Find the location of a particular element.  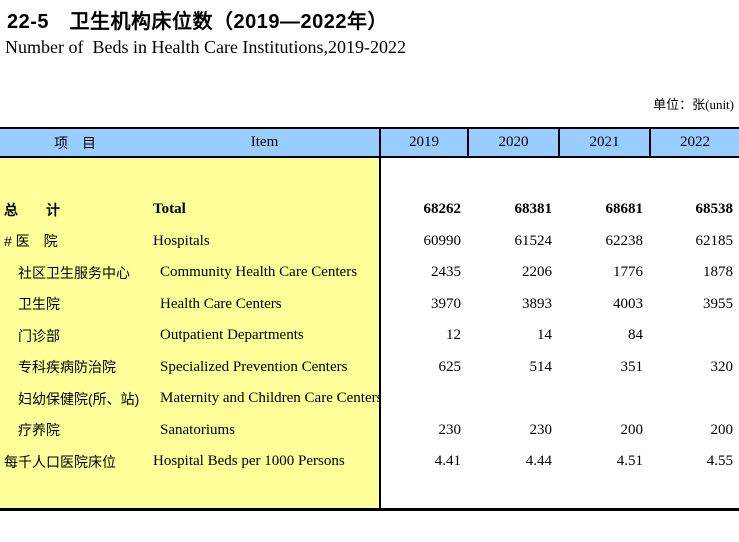

value-cell: 3970 is located at coordinates (446, 303).